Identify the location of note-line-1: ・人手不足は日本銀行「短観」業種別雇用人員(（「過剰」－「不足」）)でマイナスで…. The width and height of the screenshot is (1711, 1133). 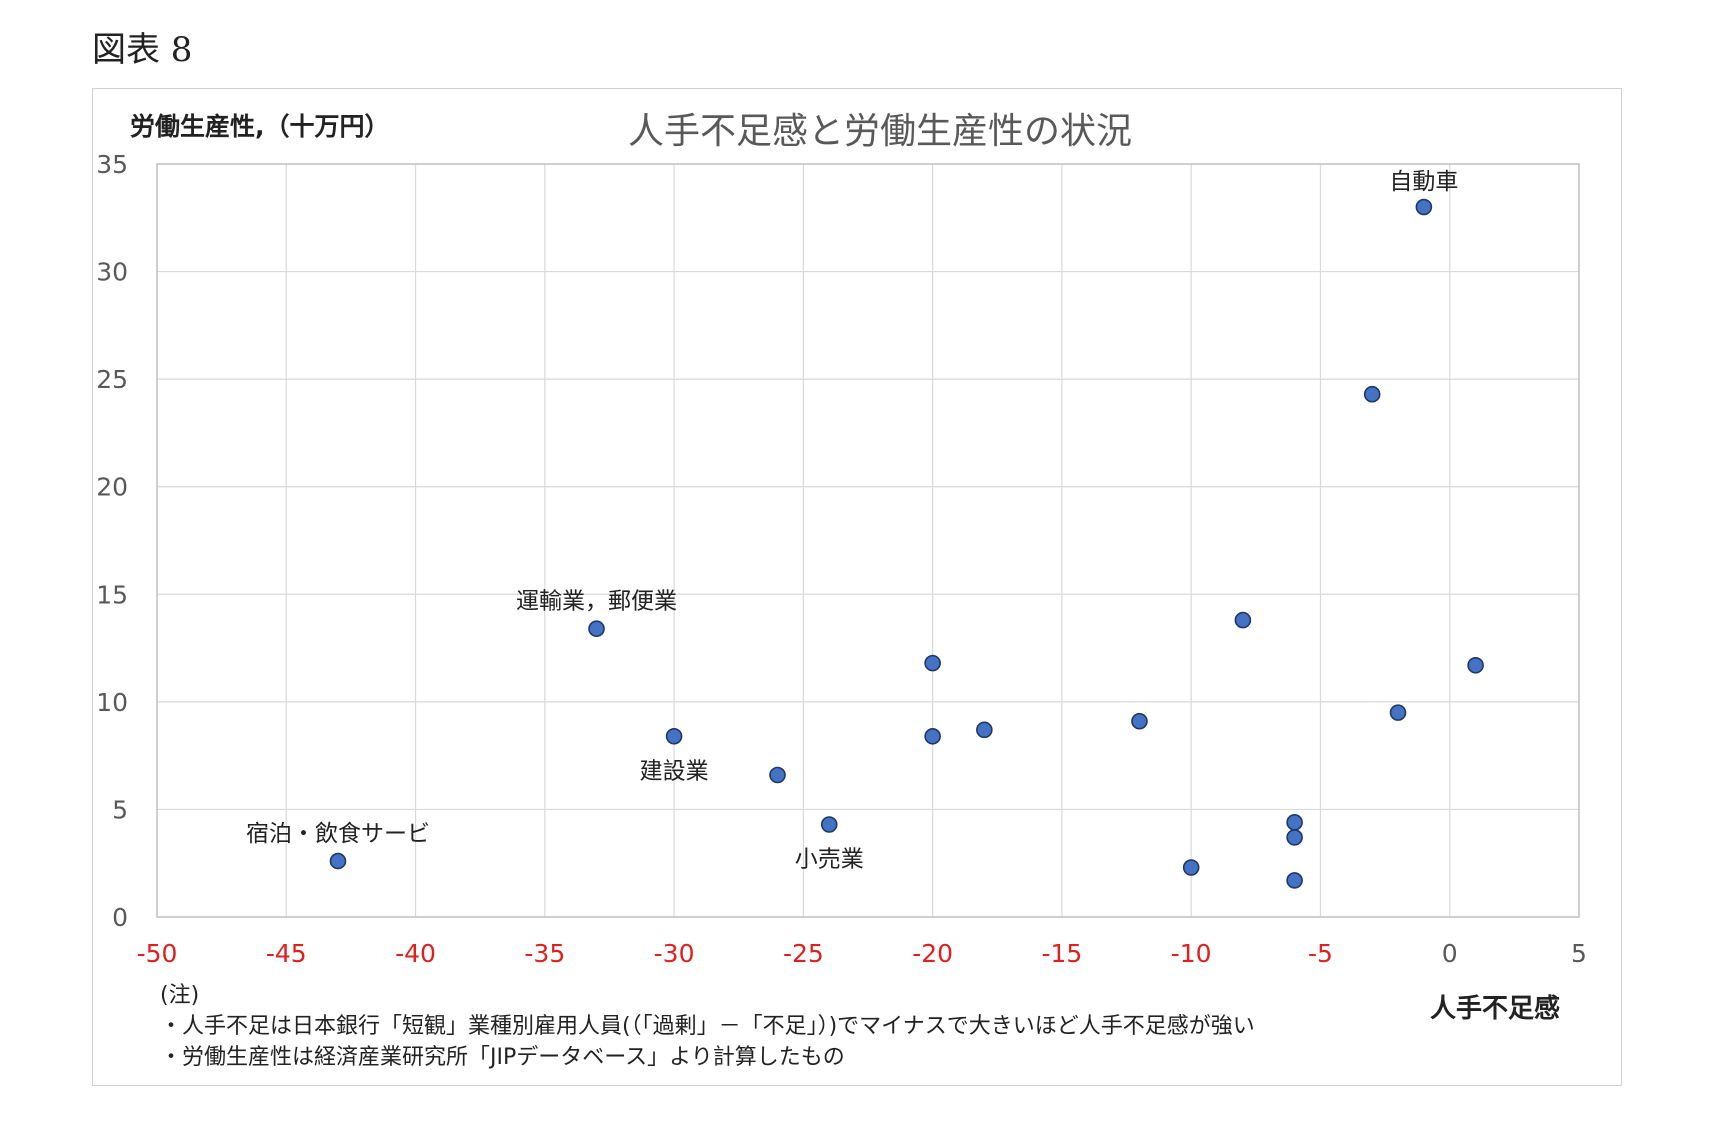
(707, 1026).